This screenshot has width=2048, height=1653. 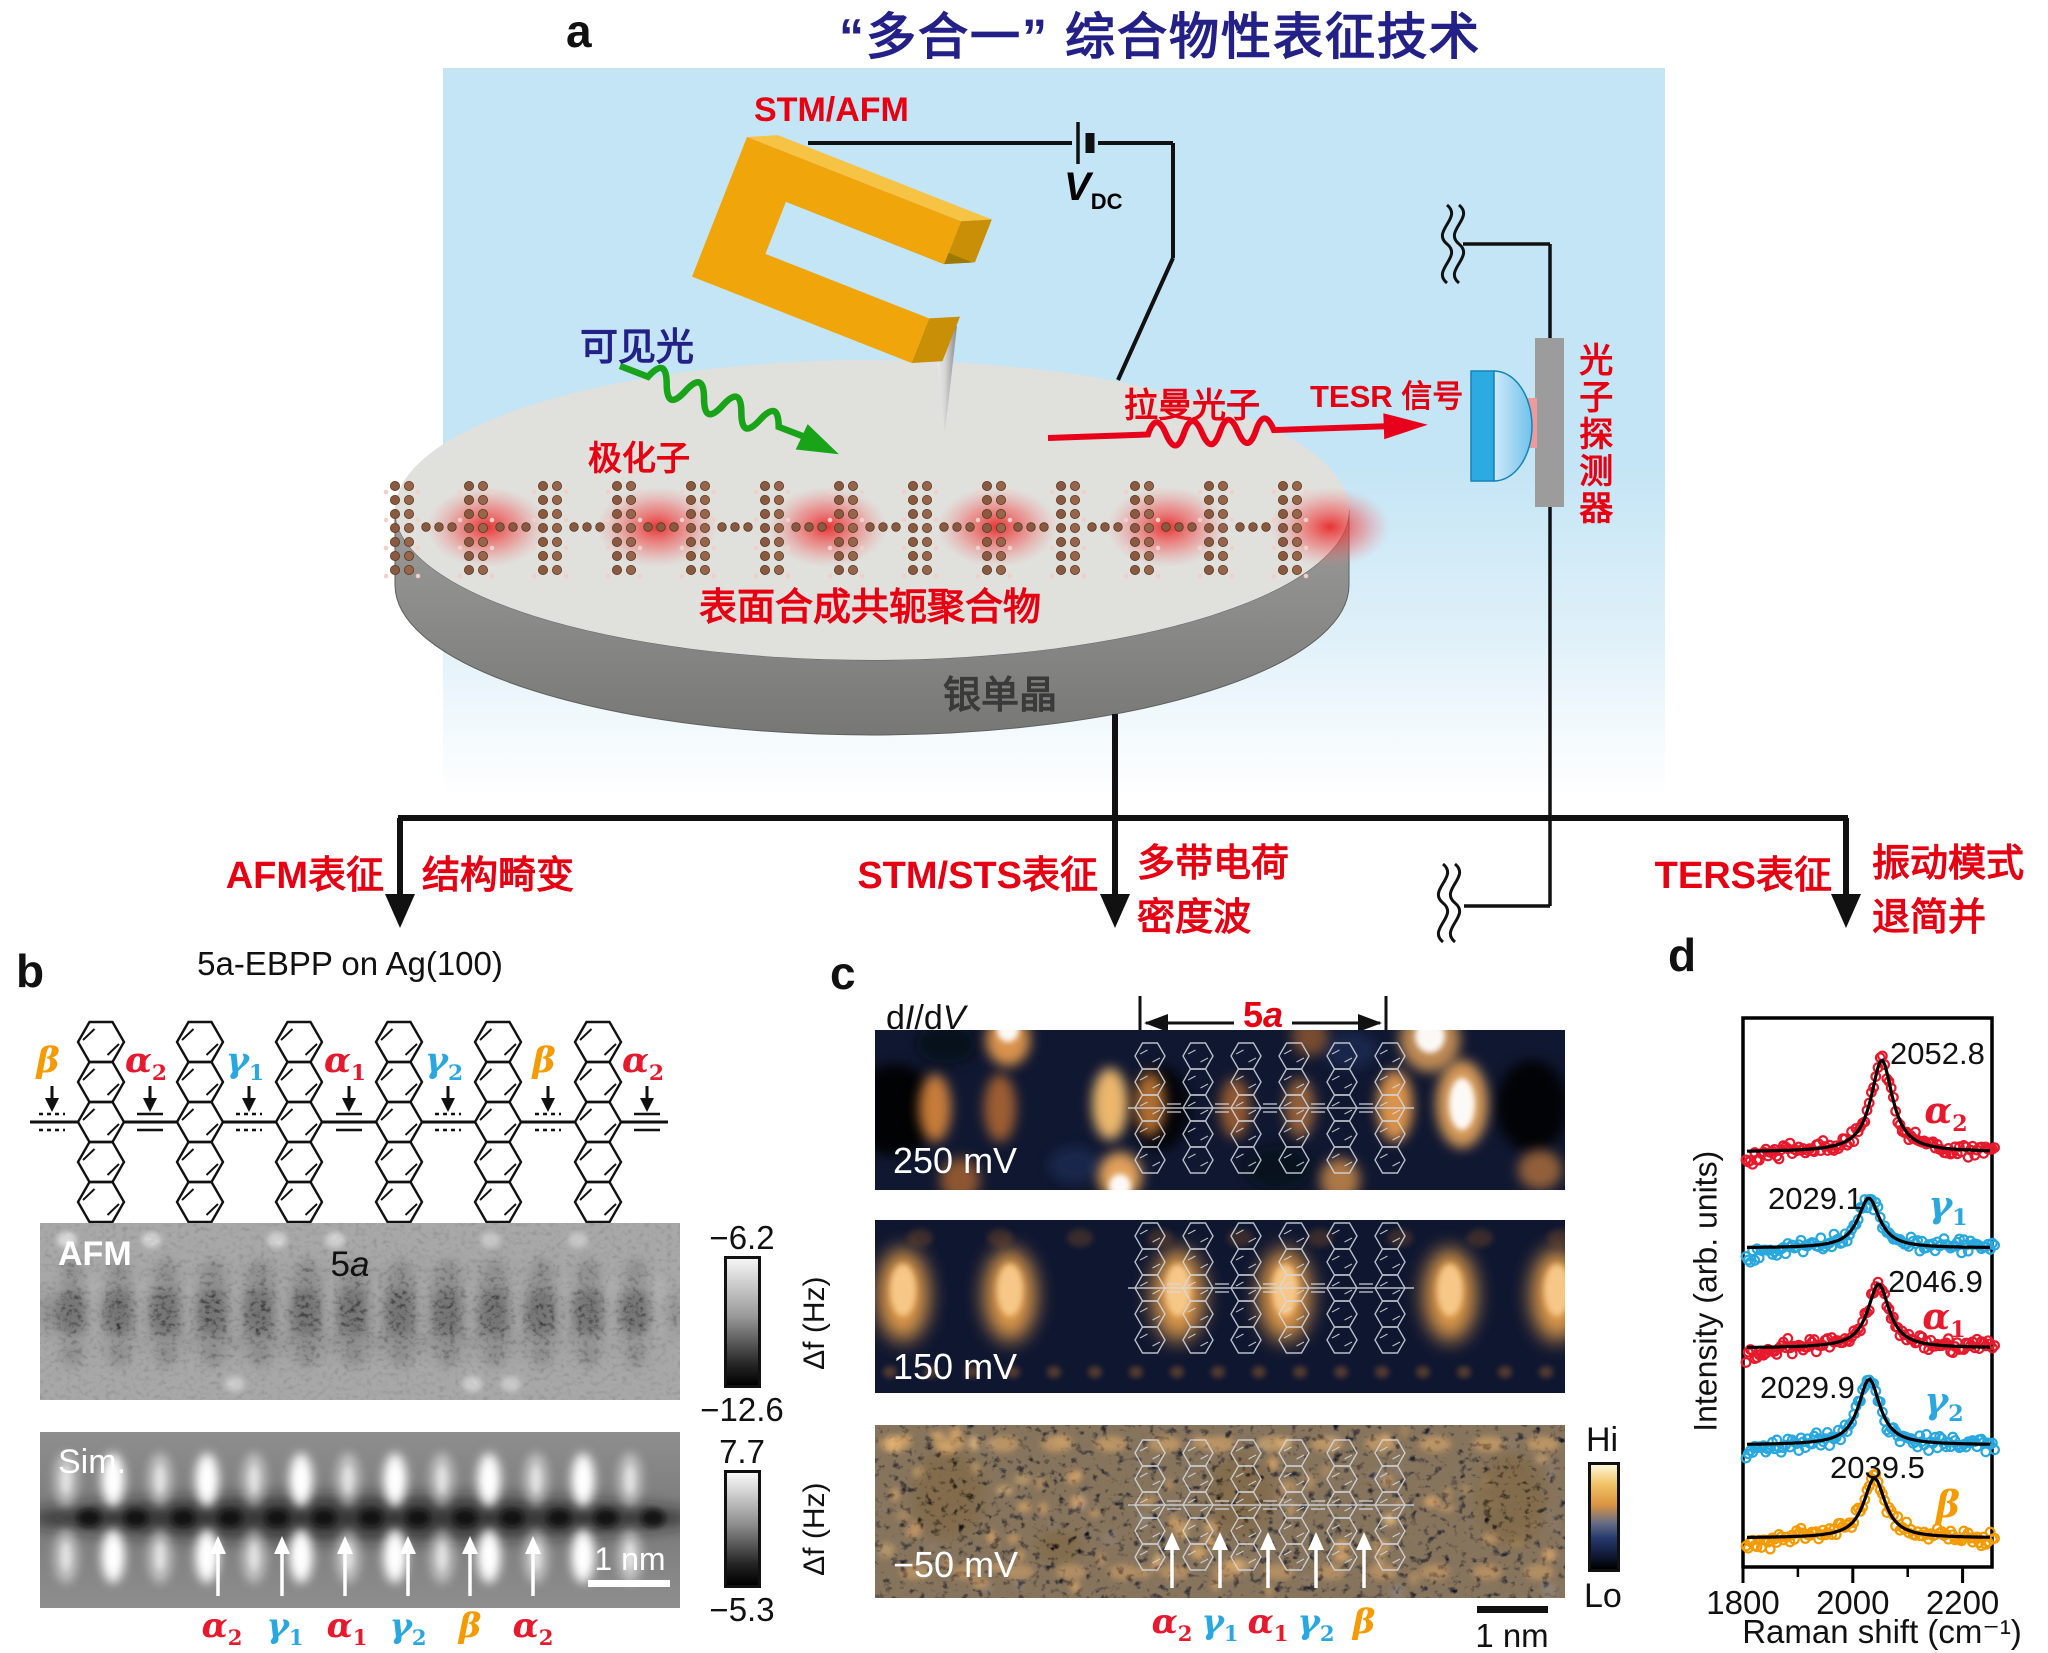 I want to click on figure-title: “多合一” 综合物性表征技术, so click(x=1160, y=37).